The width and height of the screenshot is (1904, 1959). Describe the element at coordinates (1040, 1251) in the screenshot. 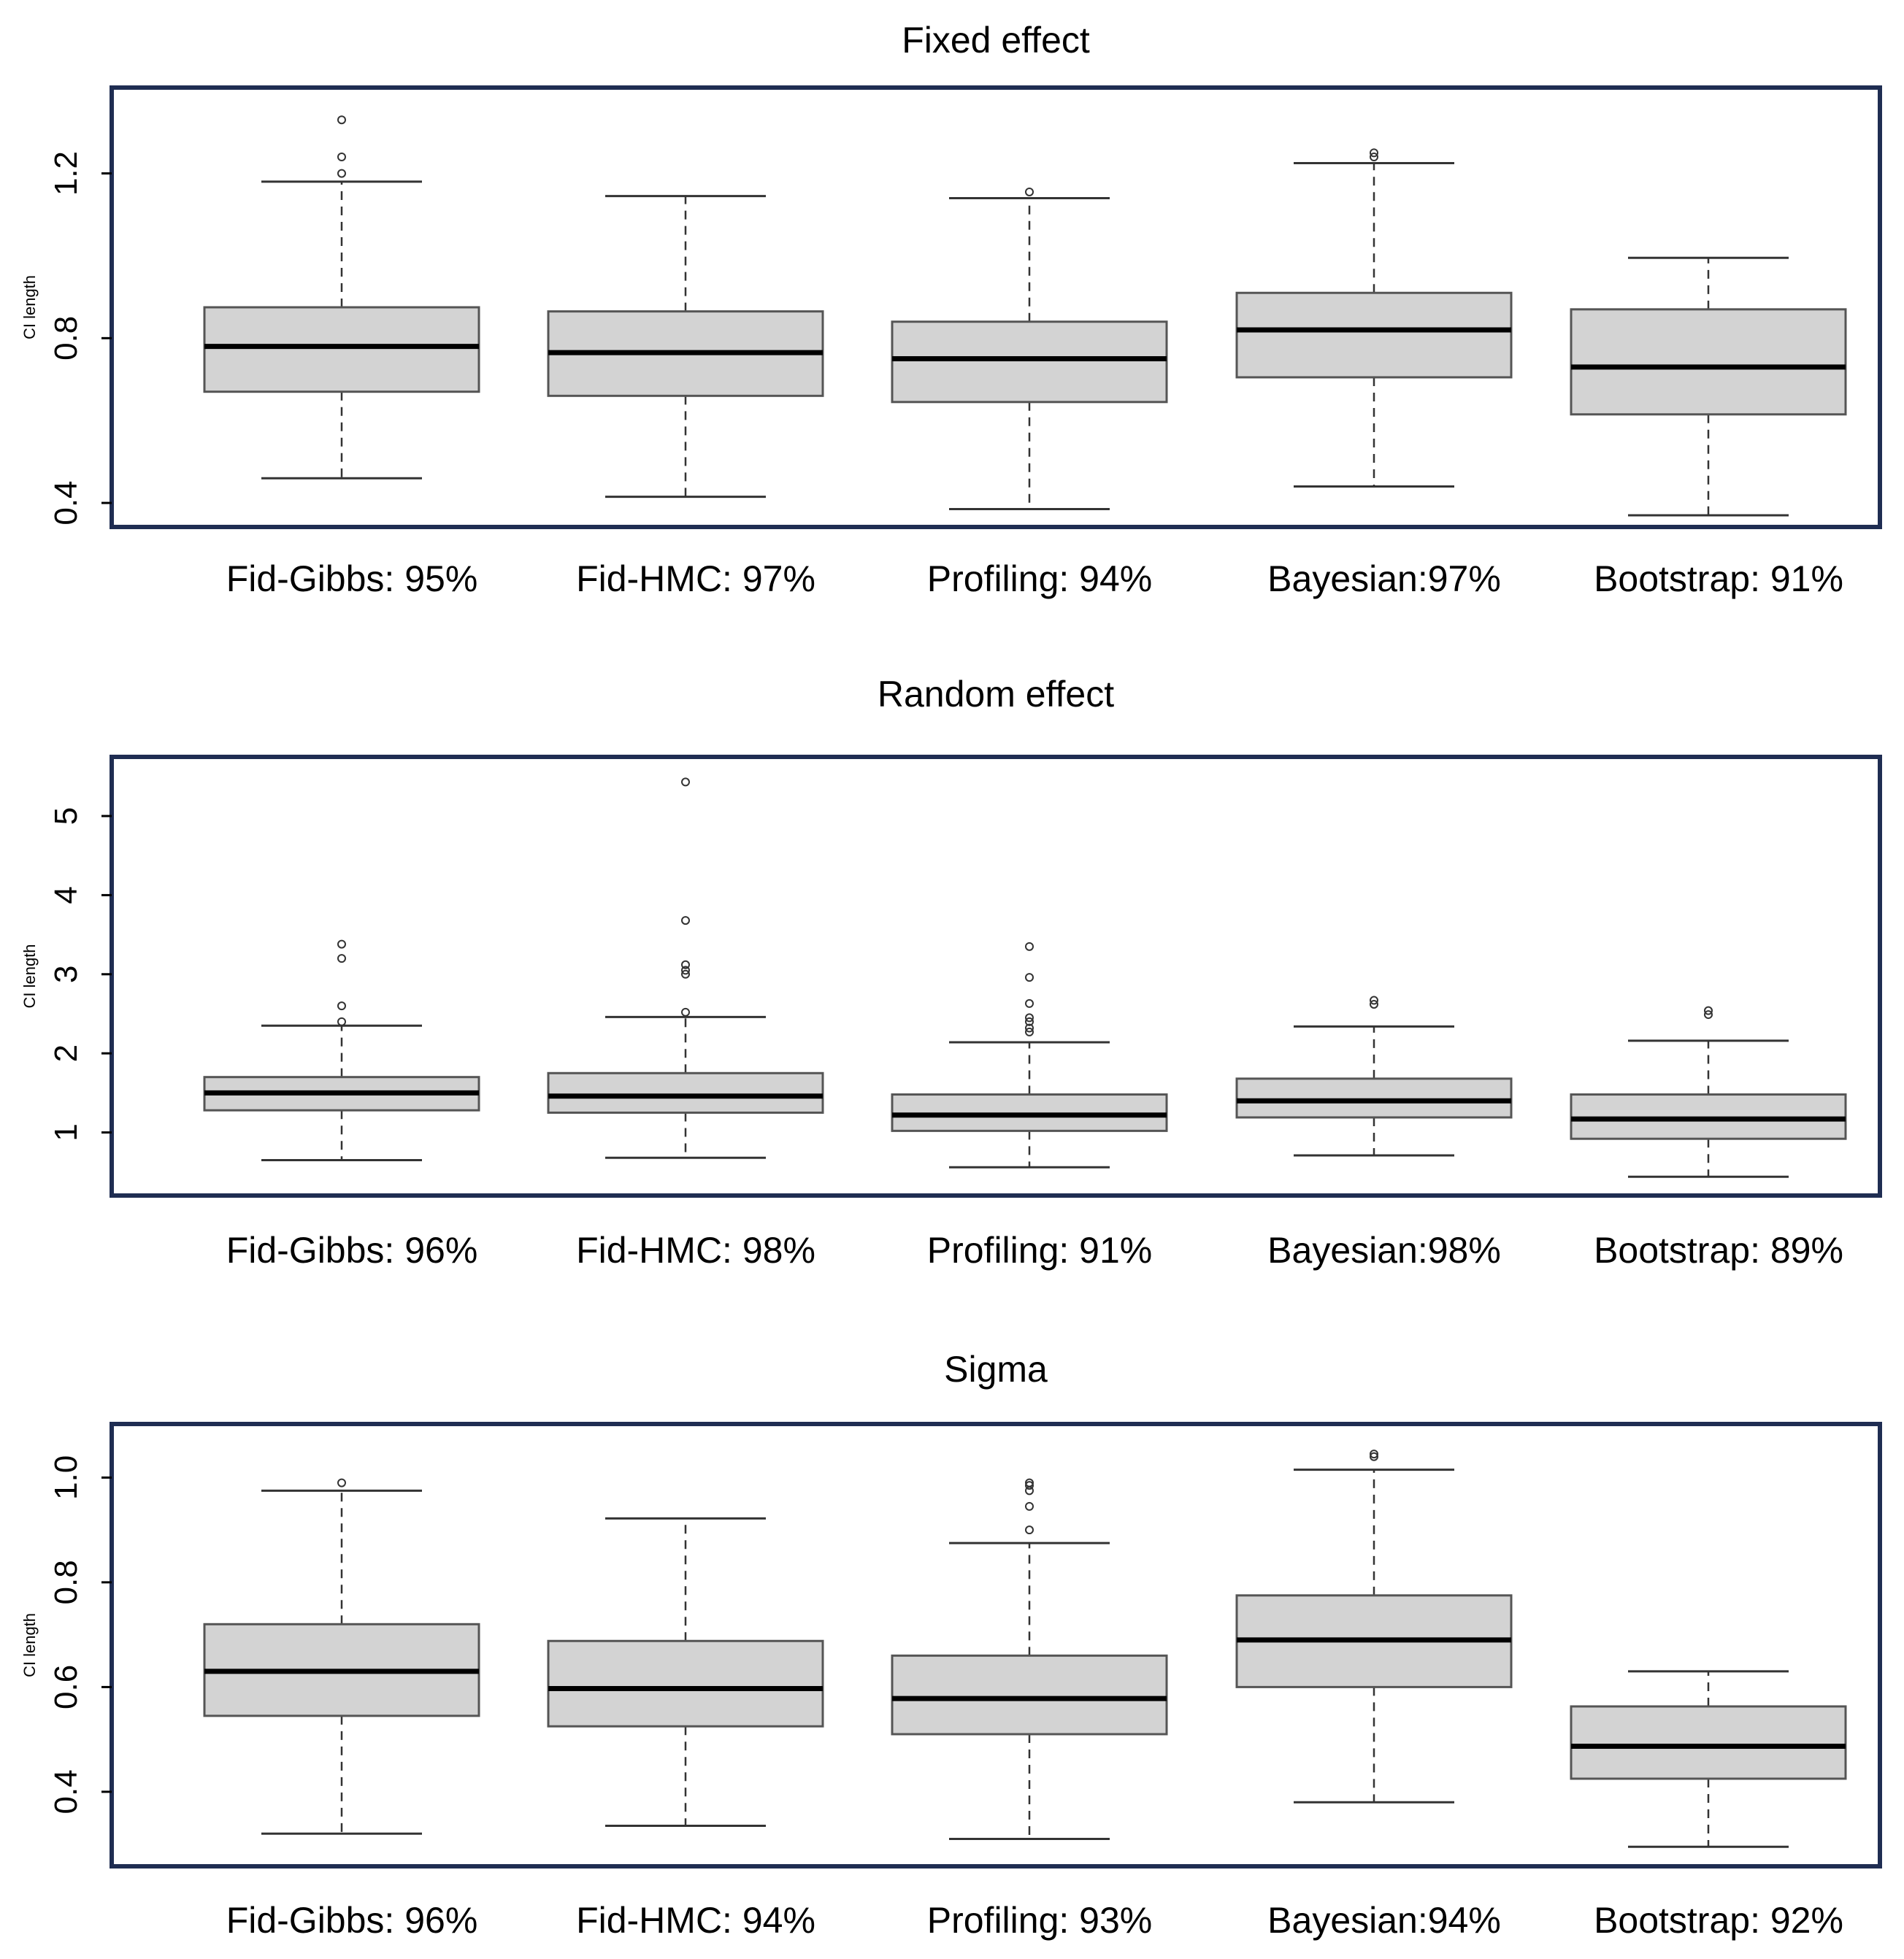

I see `category-label: Profiling: 91%` at that location.